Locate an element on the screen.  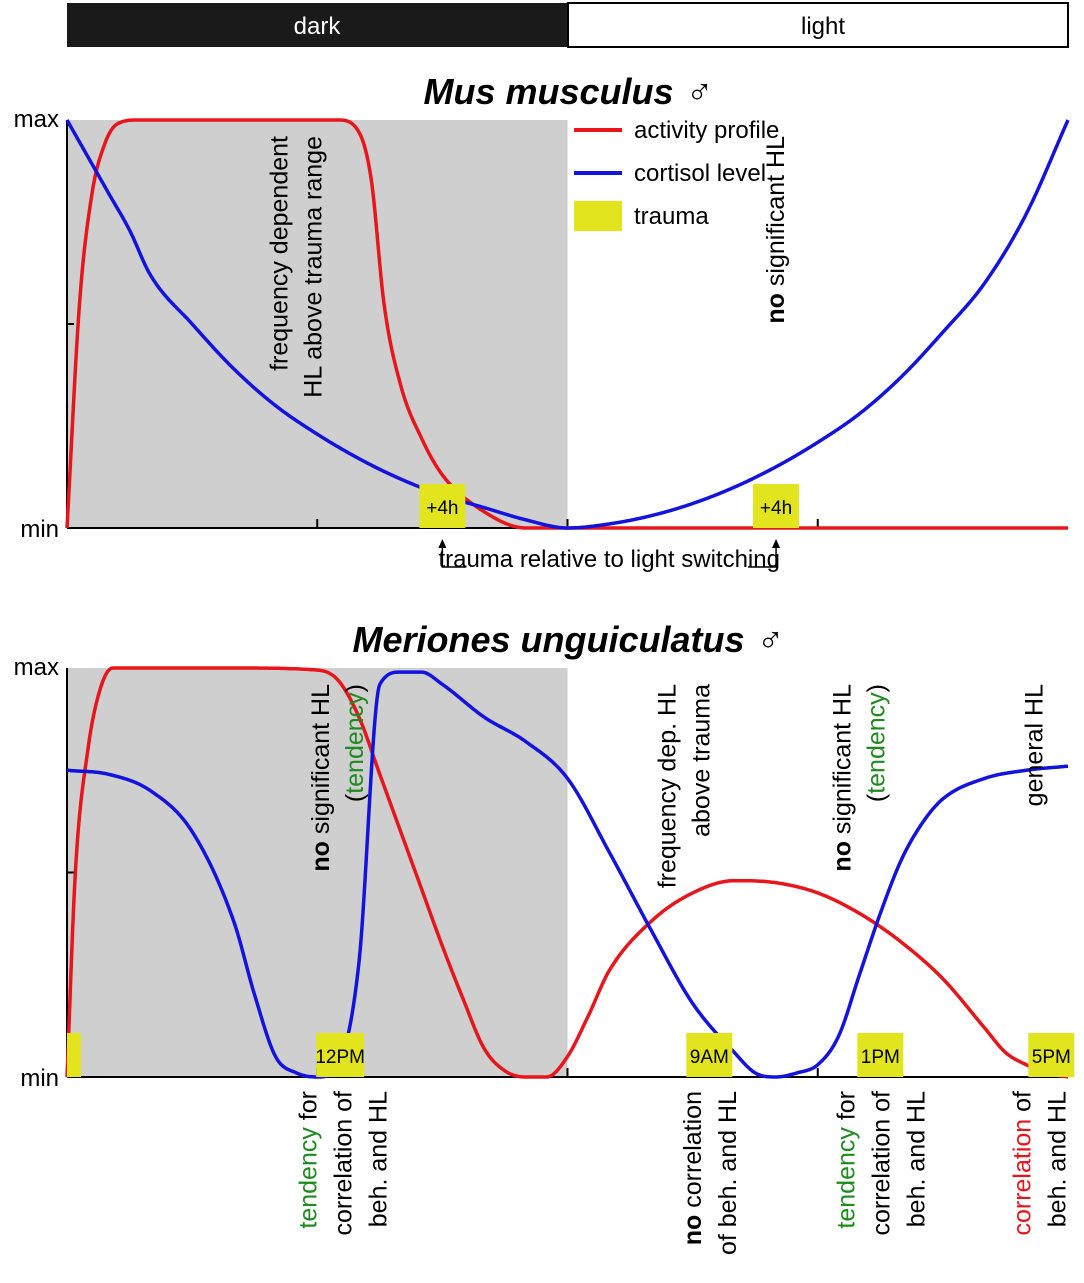
bottom-label-b1-run-0: correlation of is located at coordinates (343, 1163).